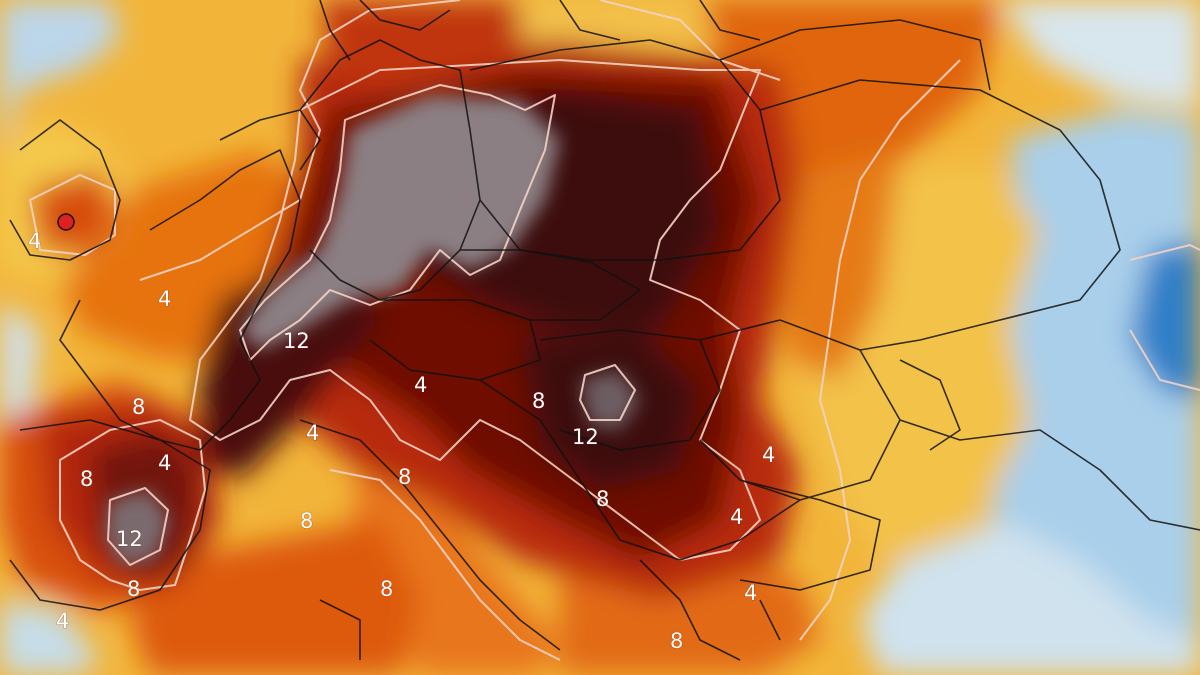  I want to click on border-uk, so click(65, 190).